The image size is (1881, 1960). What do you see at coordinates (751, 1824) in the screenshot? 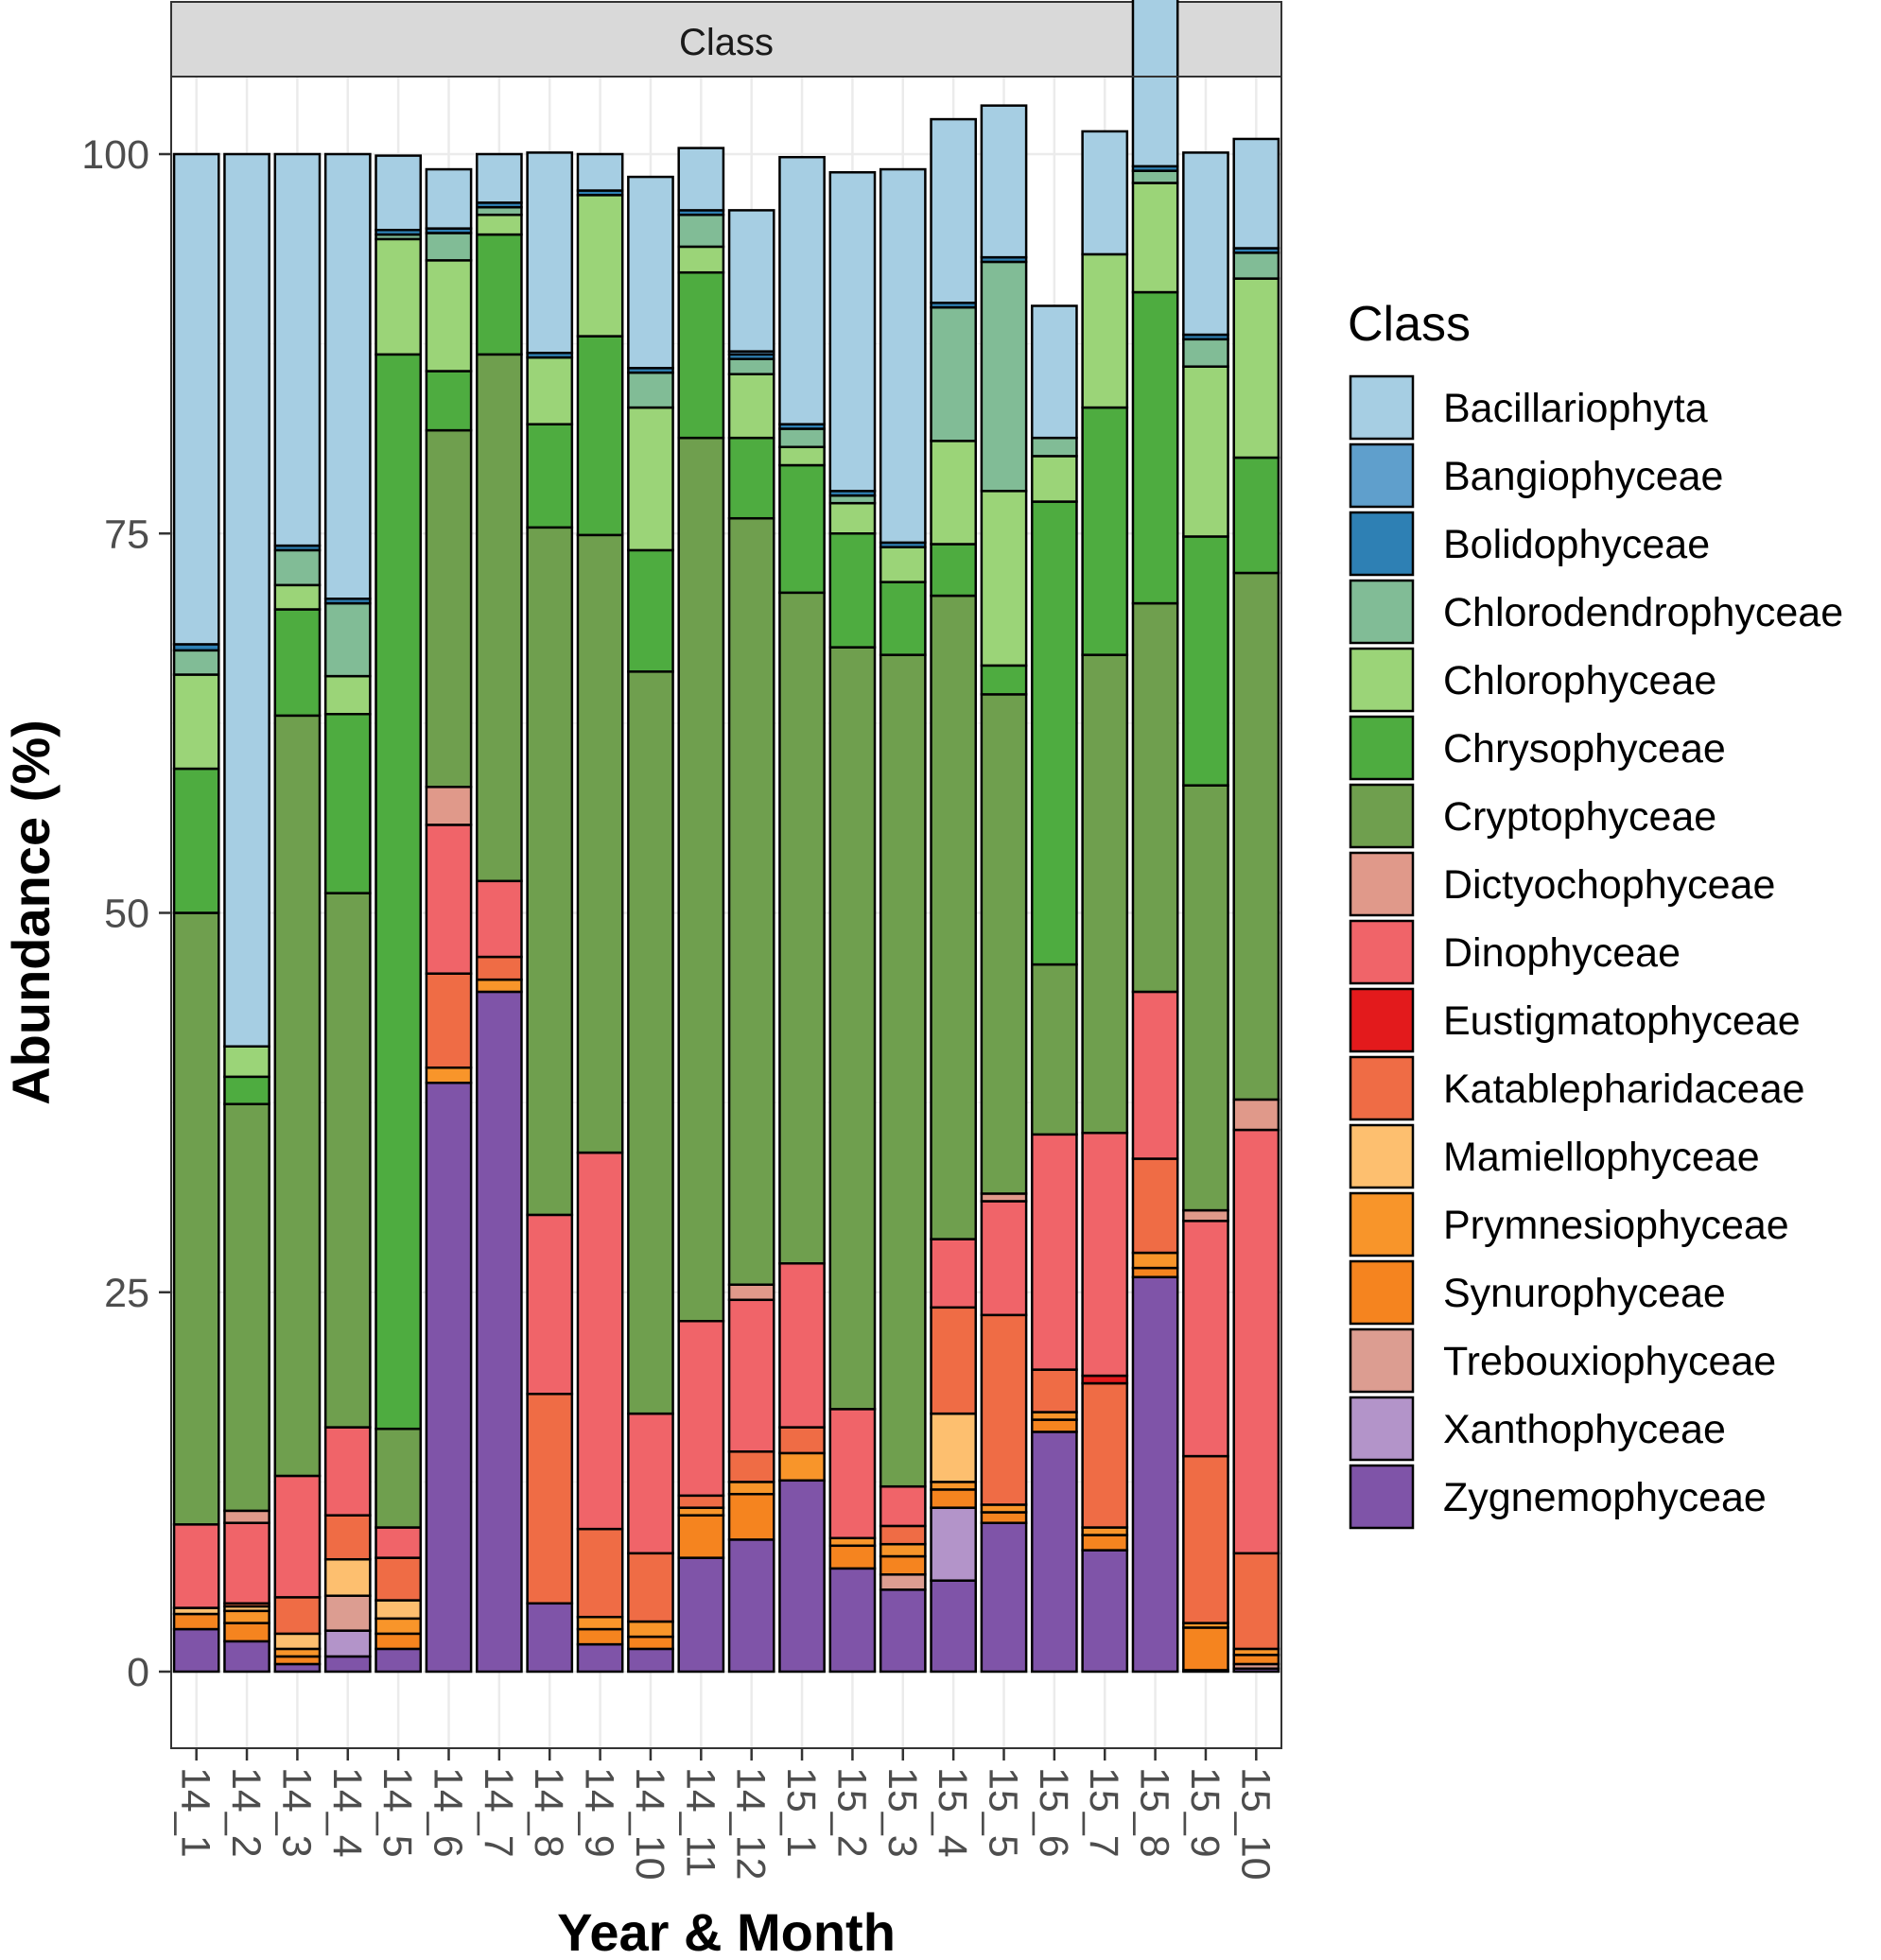
I see `x-tick-label: 14_12` at bounding box center [751, 1824].